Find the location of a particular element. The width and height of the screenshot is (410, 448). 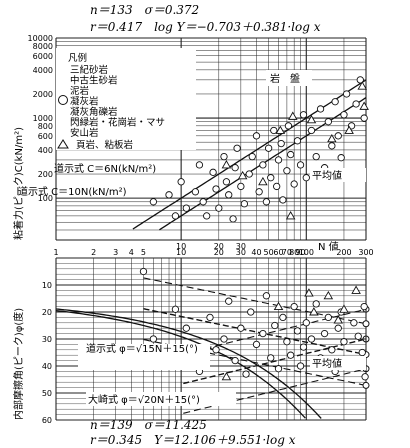

lower-y-tick-label: 20 is located at coordinates (47, 312).